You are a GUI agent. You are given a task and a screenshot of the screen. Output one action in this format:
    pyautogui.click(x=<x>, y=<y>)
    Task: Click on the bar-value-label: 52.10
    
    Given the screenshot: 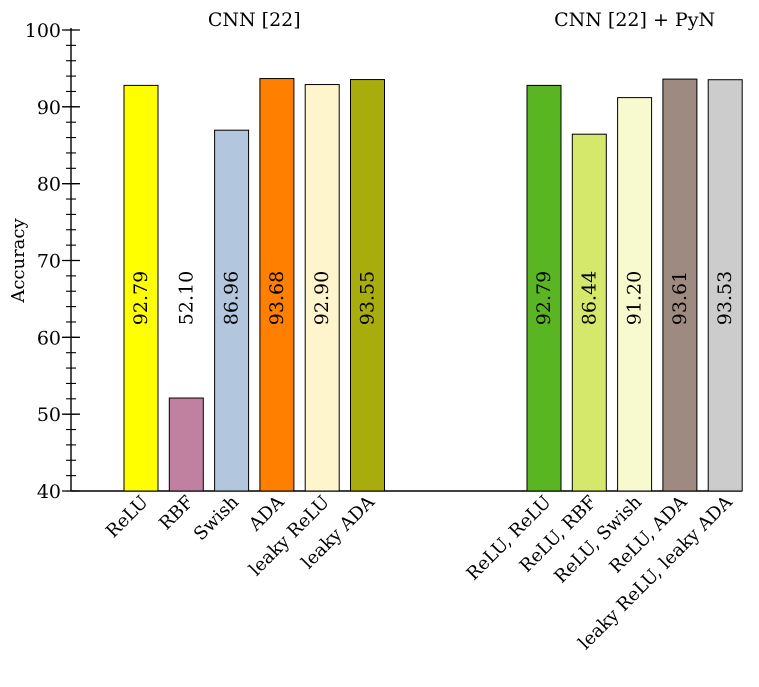 What is the action you would take?
    pyautogui.click(x=186, y=298)
    